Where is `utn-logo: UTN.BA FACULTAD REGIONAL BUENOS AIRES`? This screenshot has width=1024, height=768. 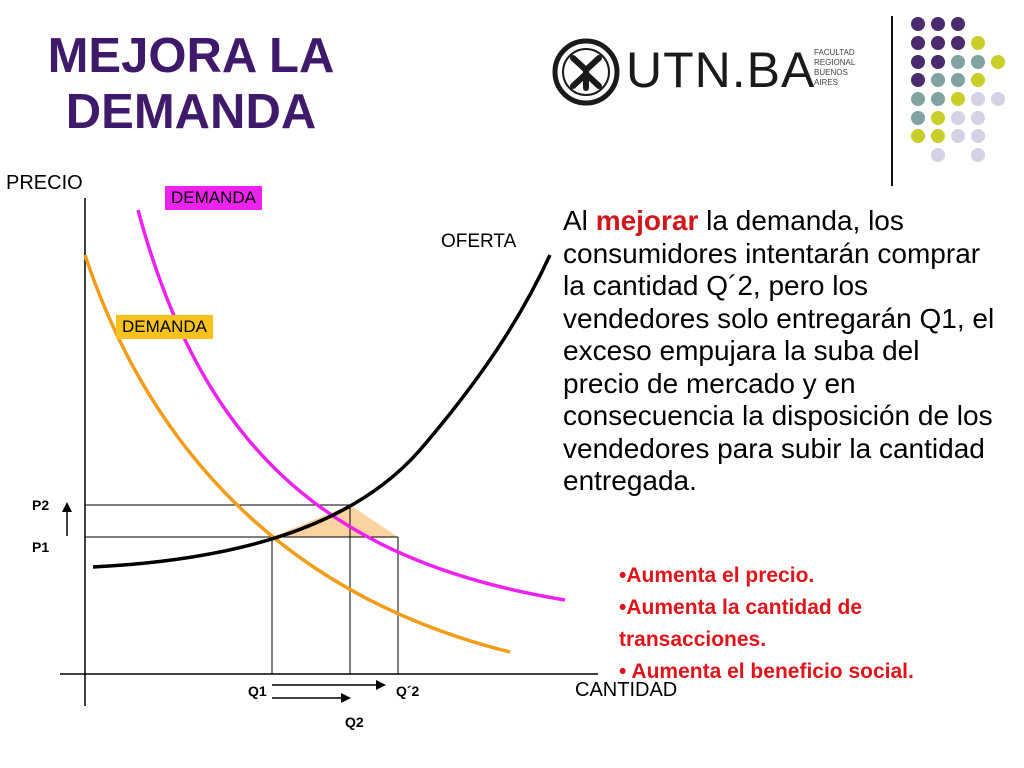
utn-logo: UTN.BA FACULTAD REGIONAL BUENOS AIRES is located at coordinates (712, 72).